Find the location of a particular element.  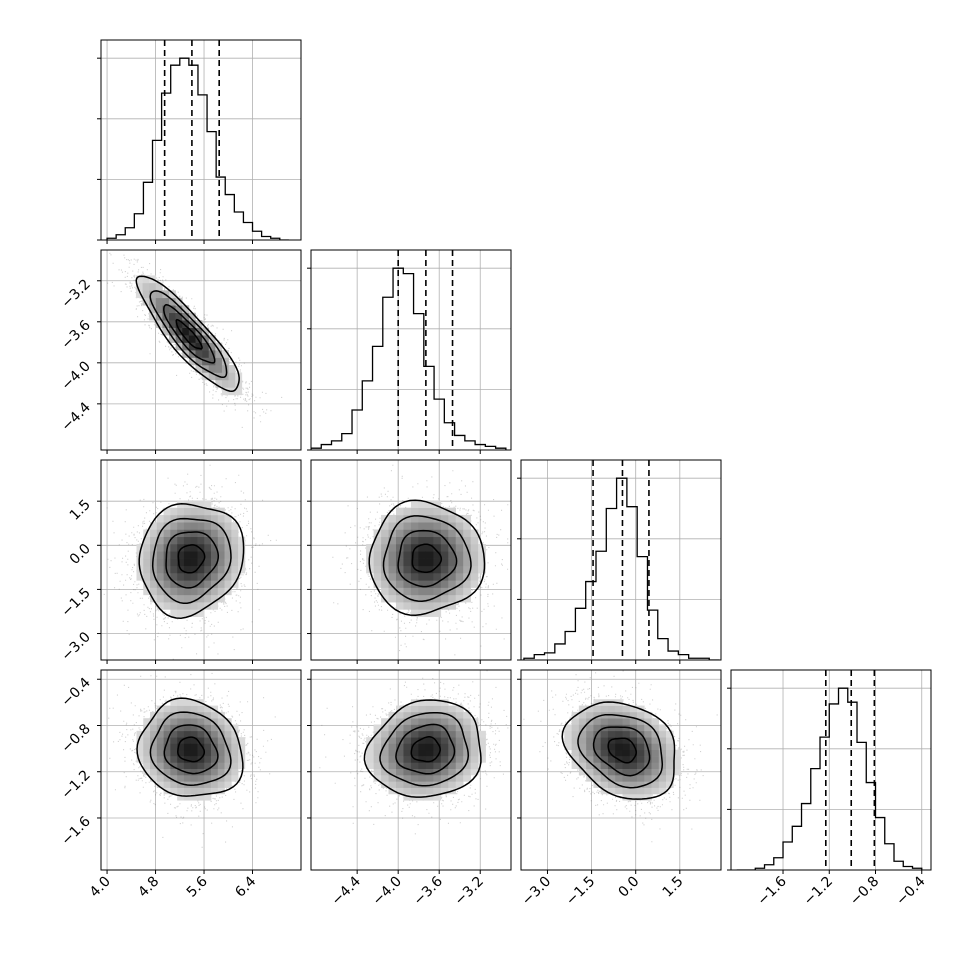

x-tick-label-3-1: −1.5 is located at coordinates (580, 891).